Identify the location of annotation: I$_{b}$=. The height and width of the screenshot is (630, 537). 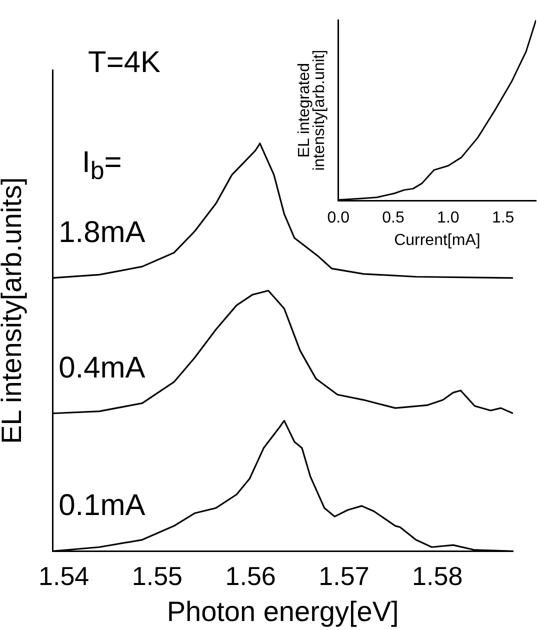
(102, 165).